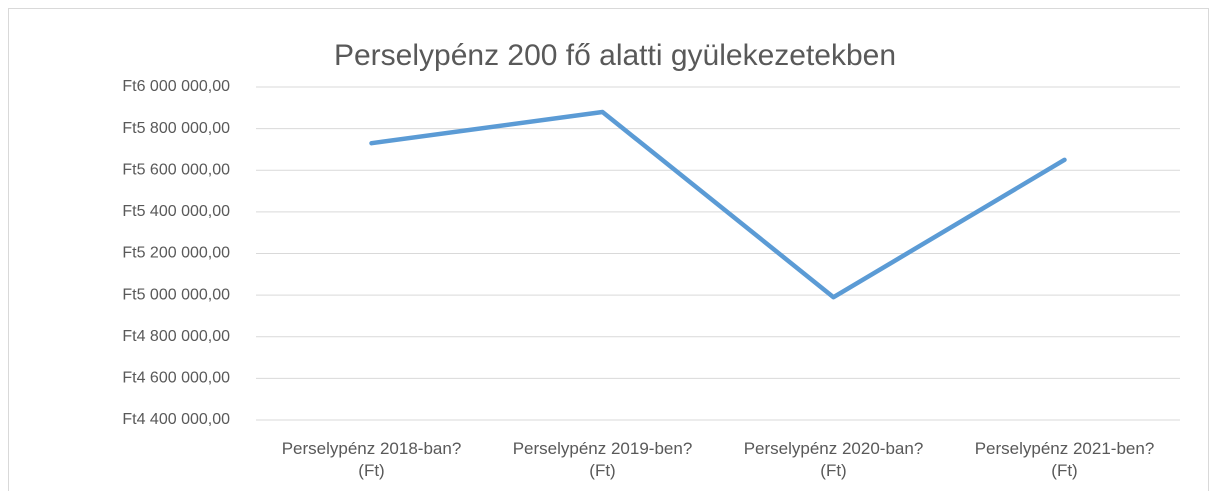 The width and height of the screenshot is (1218, 491). What do you see at coordinates (833, 459) in the screenshot?
I see `x-tick-label: Perselypénz 2020-ban? (Ft)` at bounding box center [833, 459].